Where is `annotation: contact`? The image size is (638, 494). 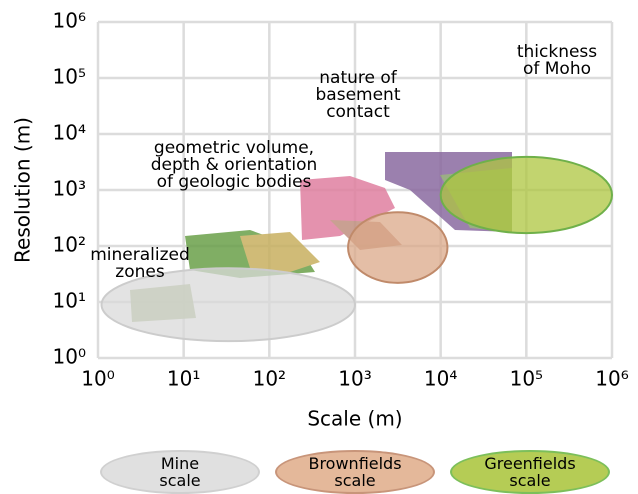 annotation: contact is located at coordinates (358, 112).